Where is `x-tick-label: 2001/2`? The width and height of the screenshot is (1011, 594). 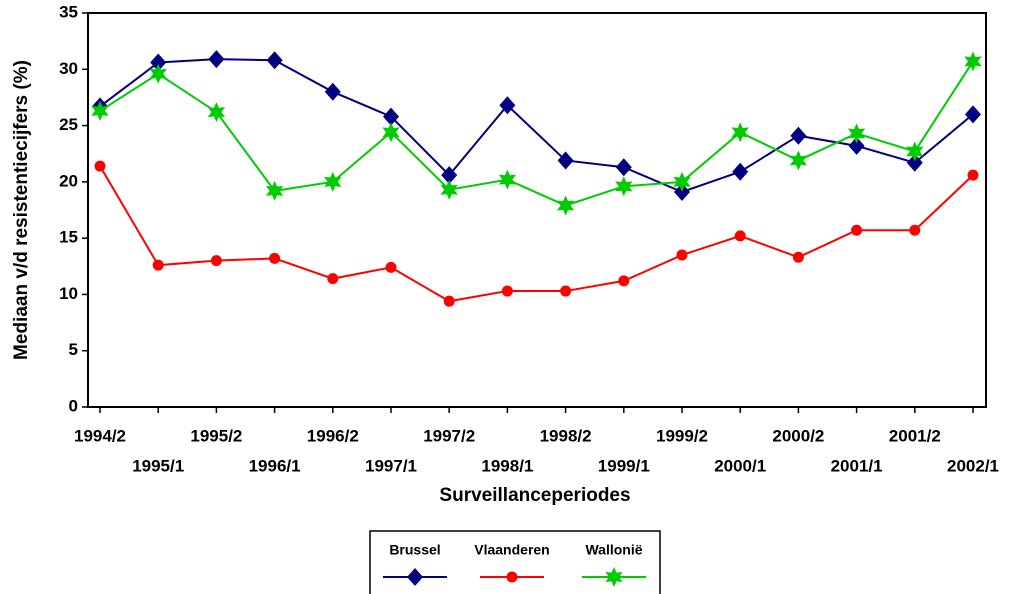
x-tick-label: 2001/2 is located at coordinates (915, 435).